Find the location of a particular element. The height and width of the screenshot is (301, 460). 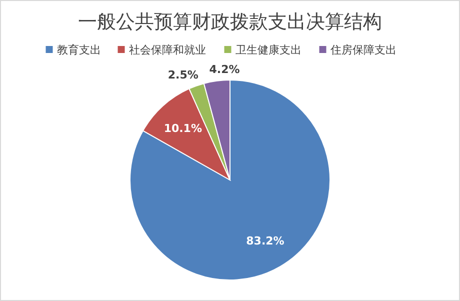

data-label: 83.2% is located at coordinates (265, 241).